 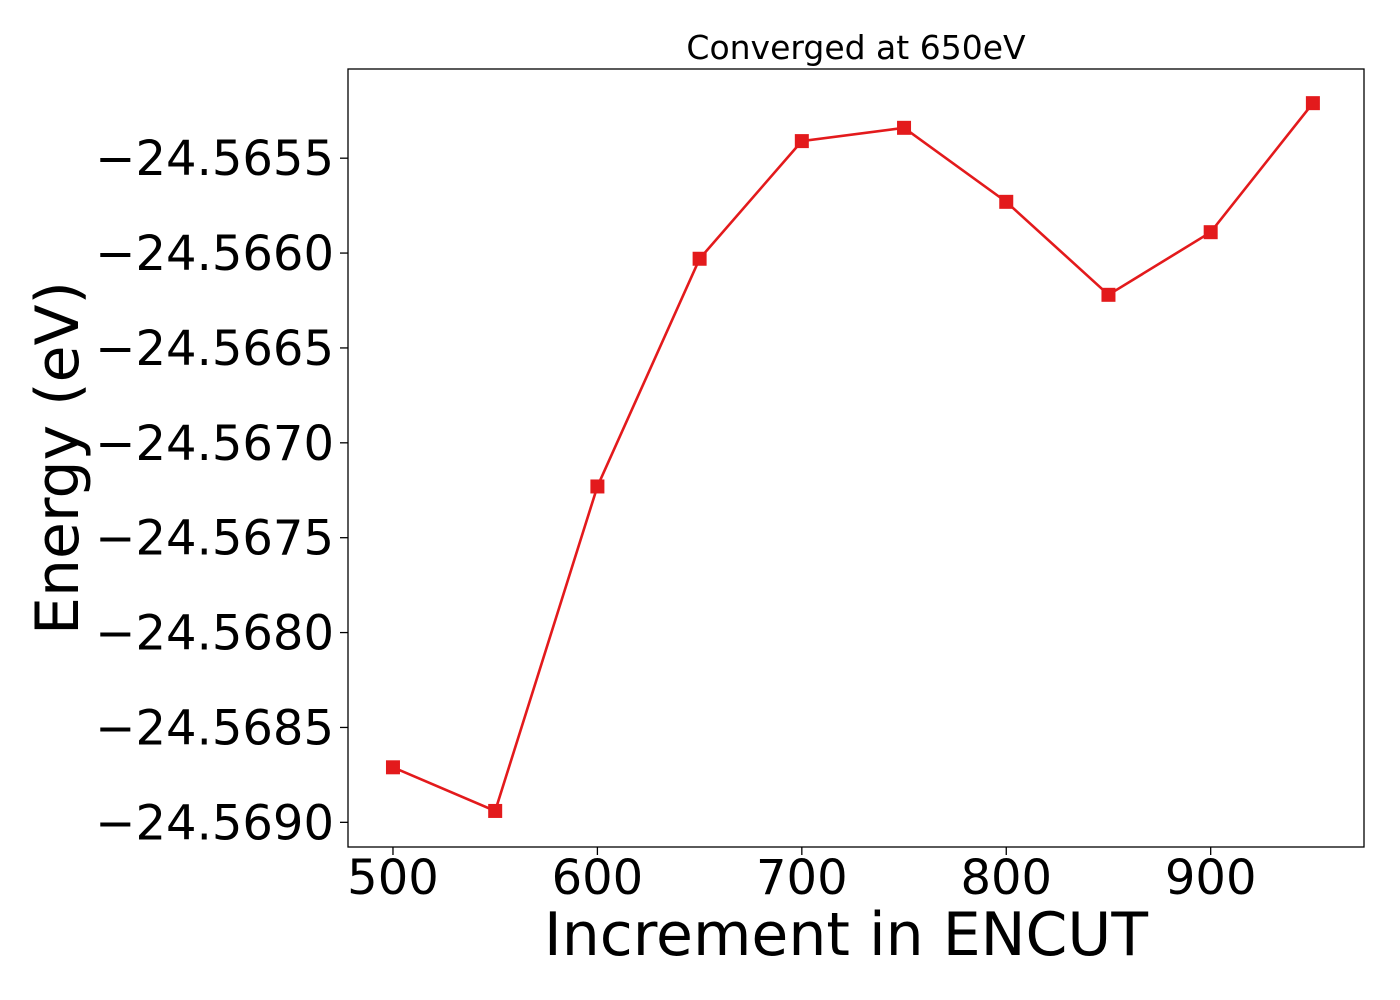 What do you see at coordinates (598, 878) in the screenshot?
I see `x-tick-label: 600` at bounding box center [598, 878].